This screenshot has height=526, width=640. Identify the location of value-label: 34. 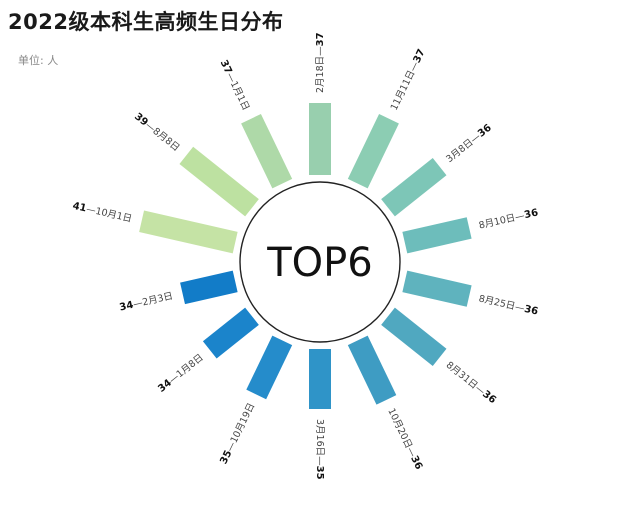
(127, 307).